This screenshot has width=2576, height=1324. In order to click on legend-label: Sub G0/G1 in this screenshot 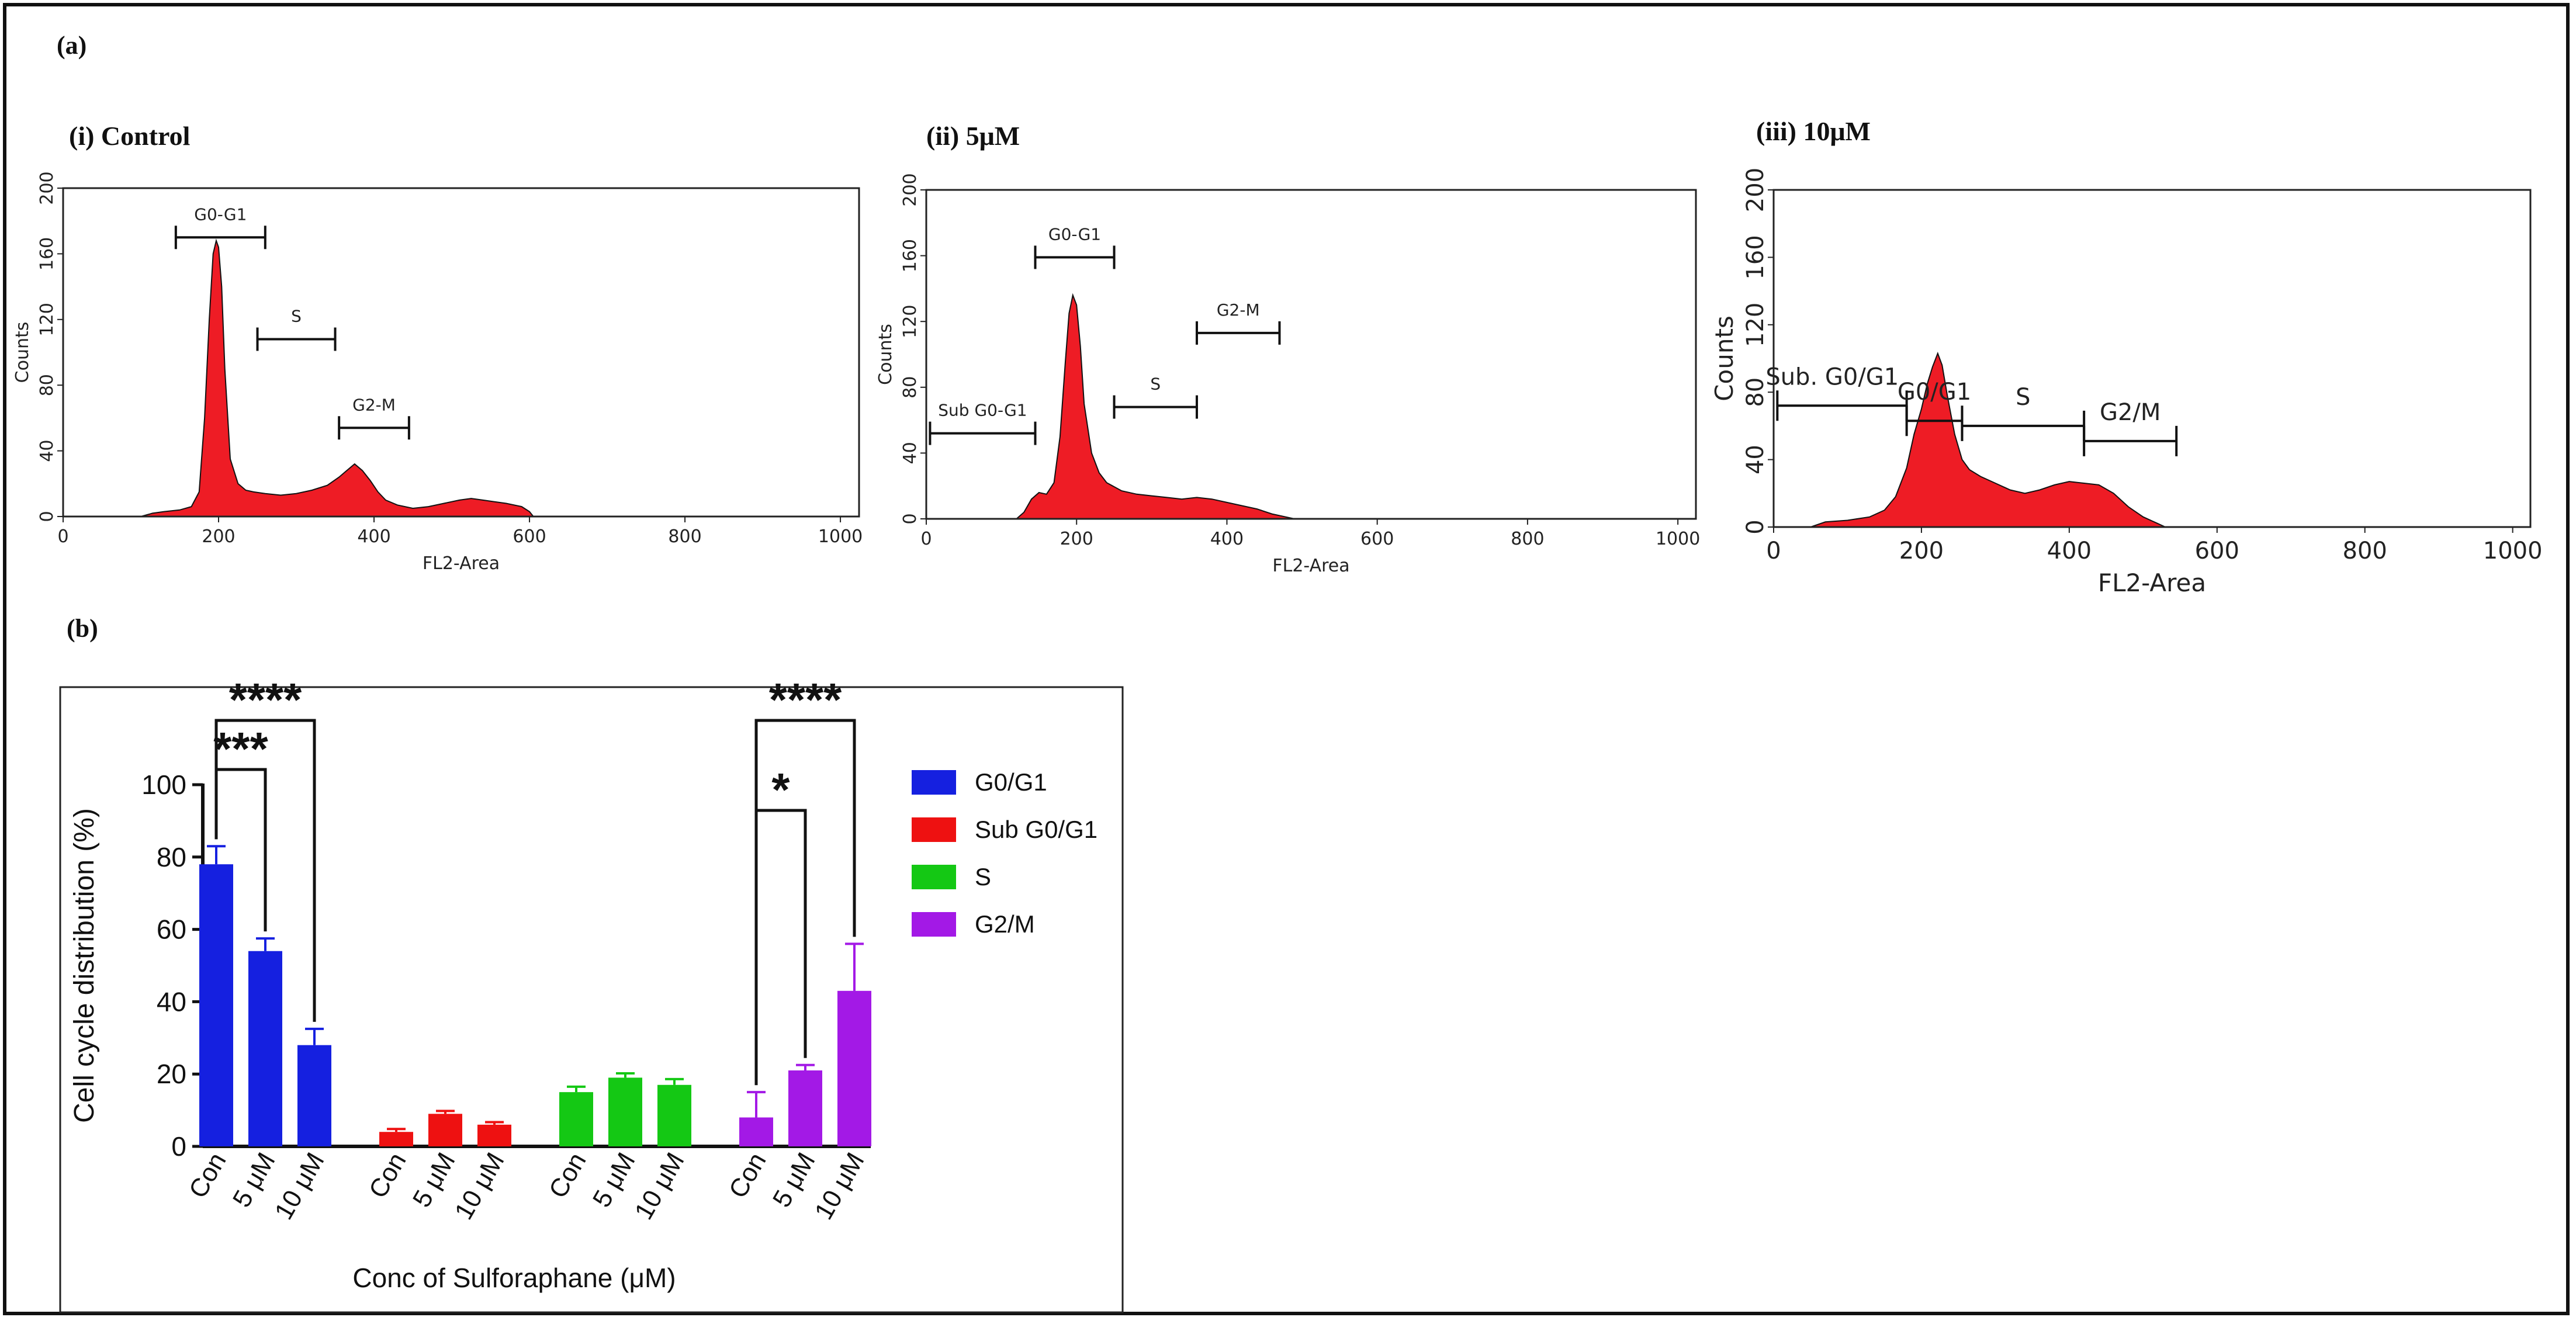, I will do `click(1036, 830)`.